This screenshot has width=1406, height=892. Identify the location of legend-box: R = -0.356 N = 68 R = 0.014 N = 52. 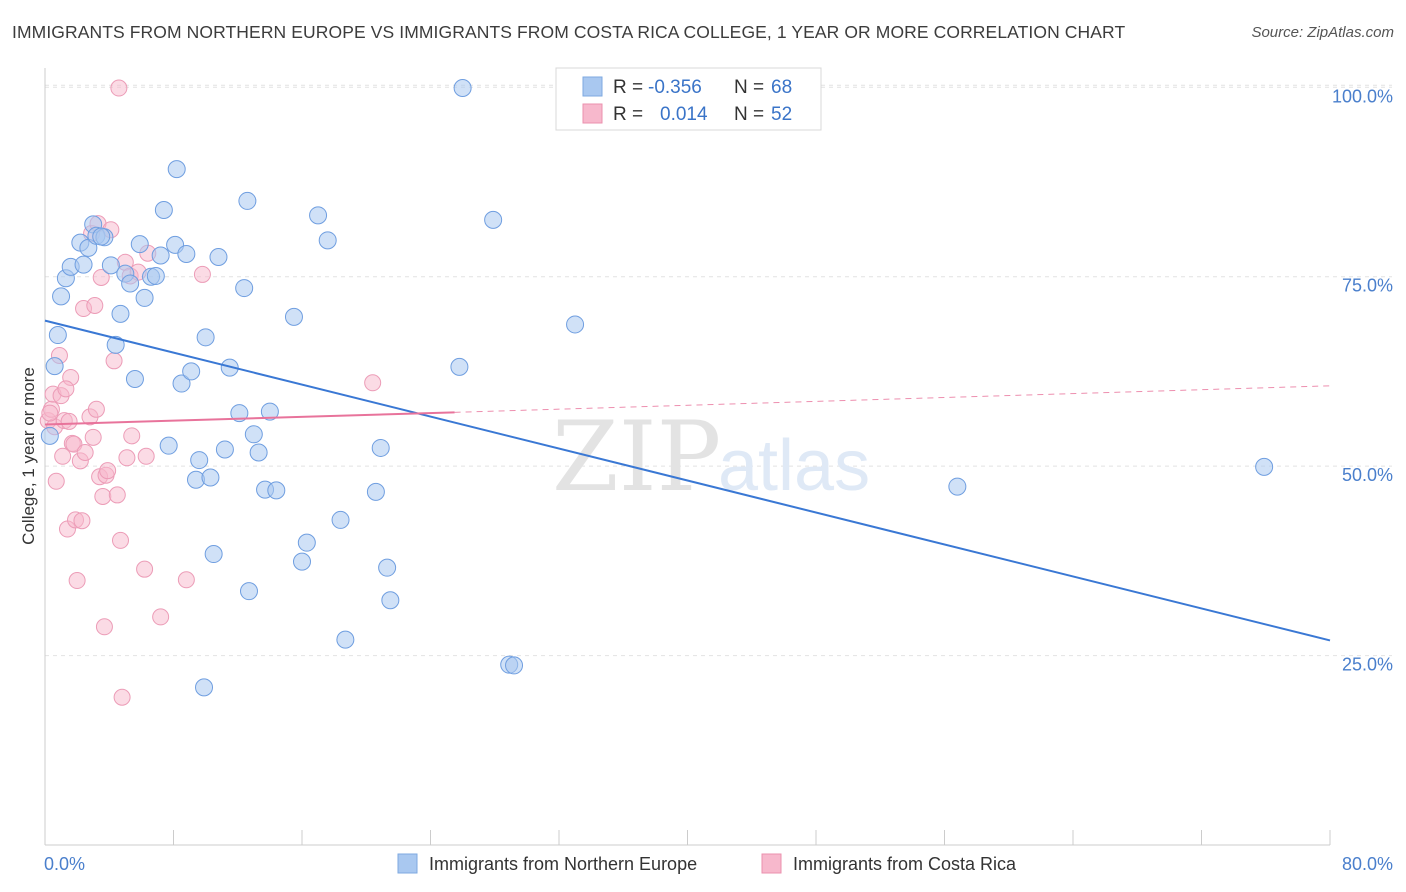
(688, 99).